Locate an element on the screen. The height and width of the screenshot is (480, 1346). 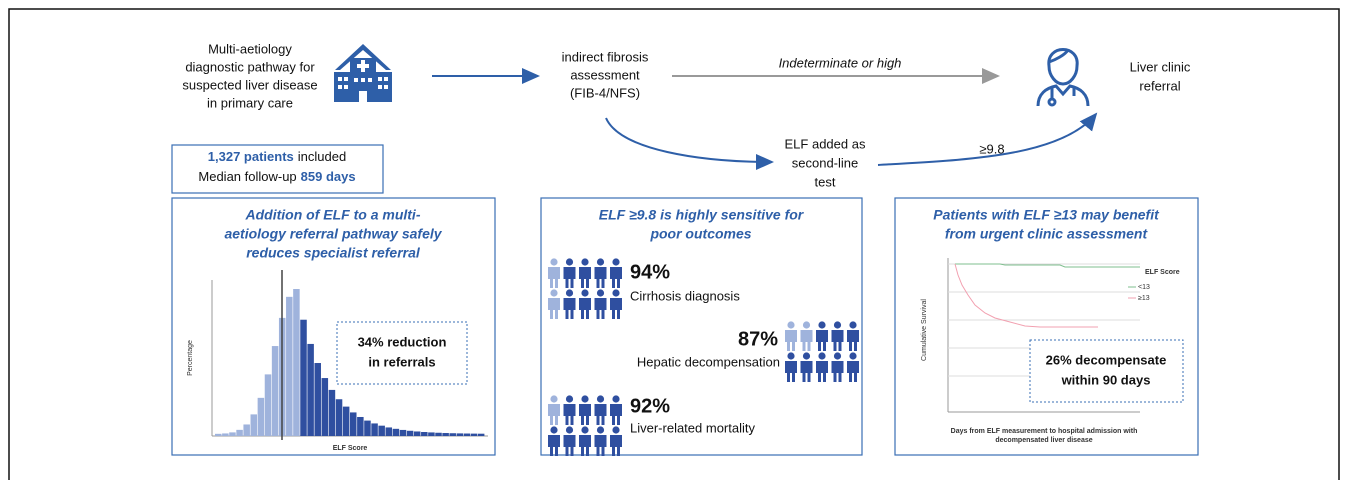
axis-label: decompensated liver disease is located at coordinates (1043, 440).